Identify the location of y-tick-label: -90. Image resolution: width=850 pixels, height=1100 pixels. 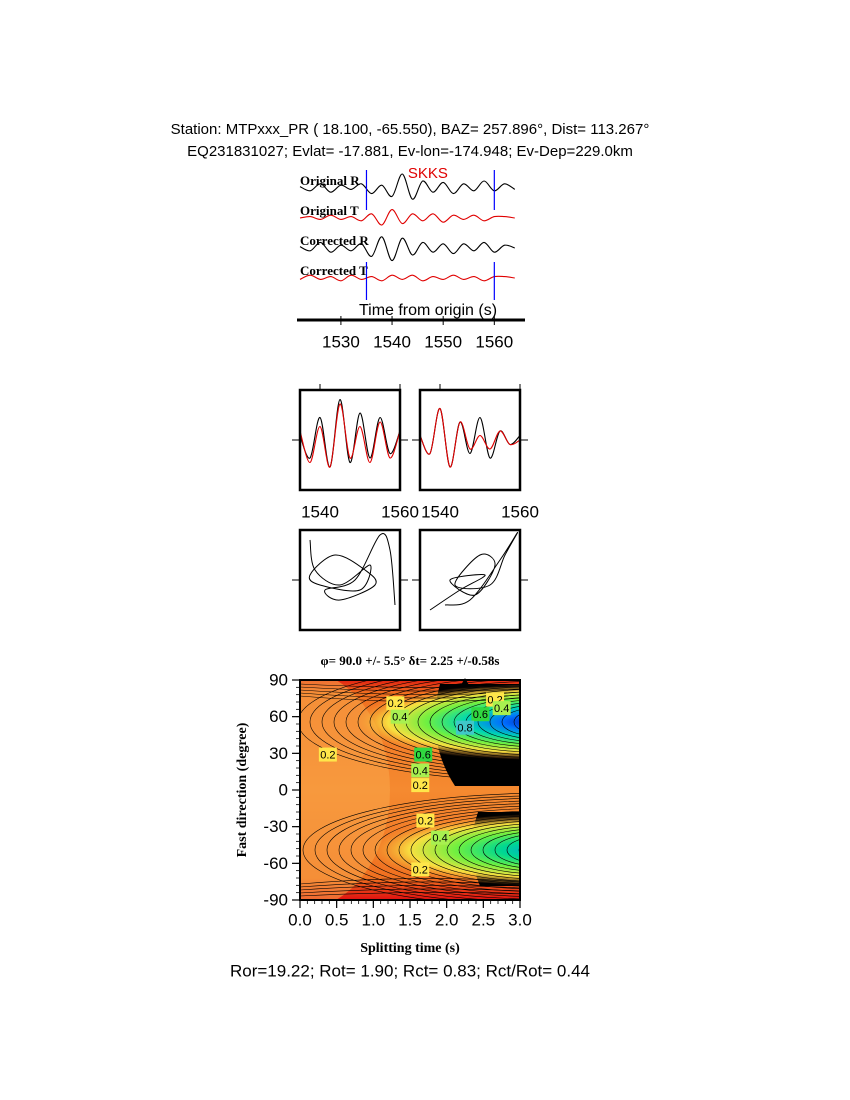
(275, 899).